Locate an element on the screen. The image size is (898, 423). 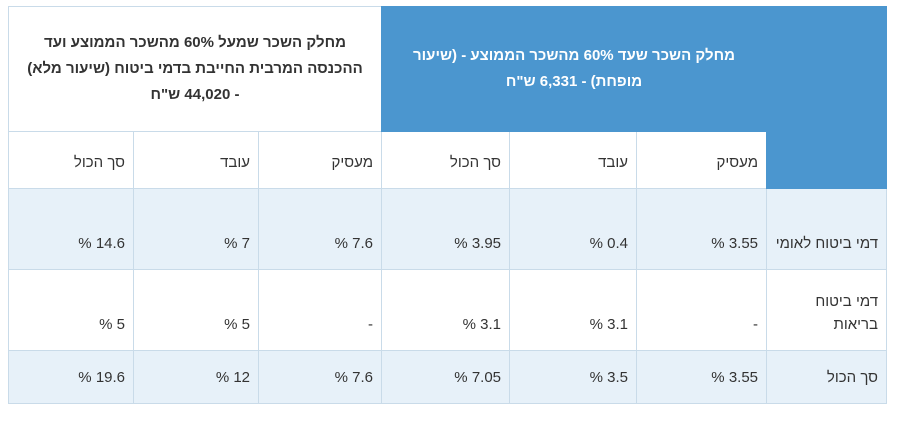
table-cell: 3.95 % is located at coordinates (446, 229).